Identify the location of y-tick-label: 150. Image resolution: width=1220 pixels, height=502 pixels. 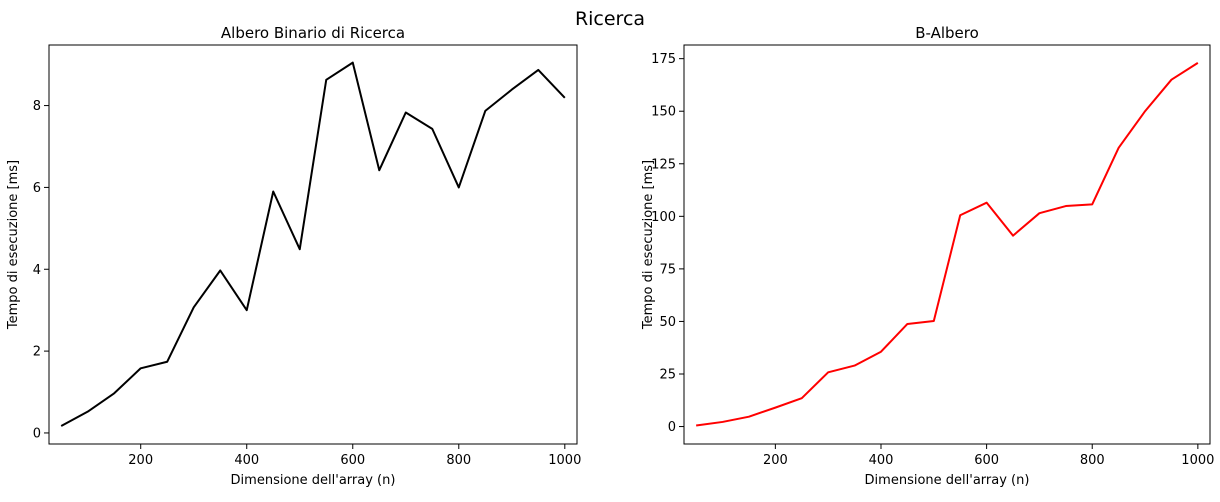
(663, 112).